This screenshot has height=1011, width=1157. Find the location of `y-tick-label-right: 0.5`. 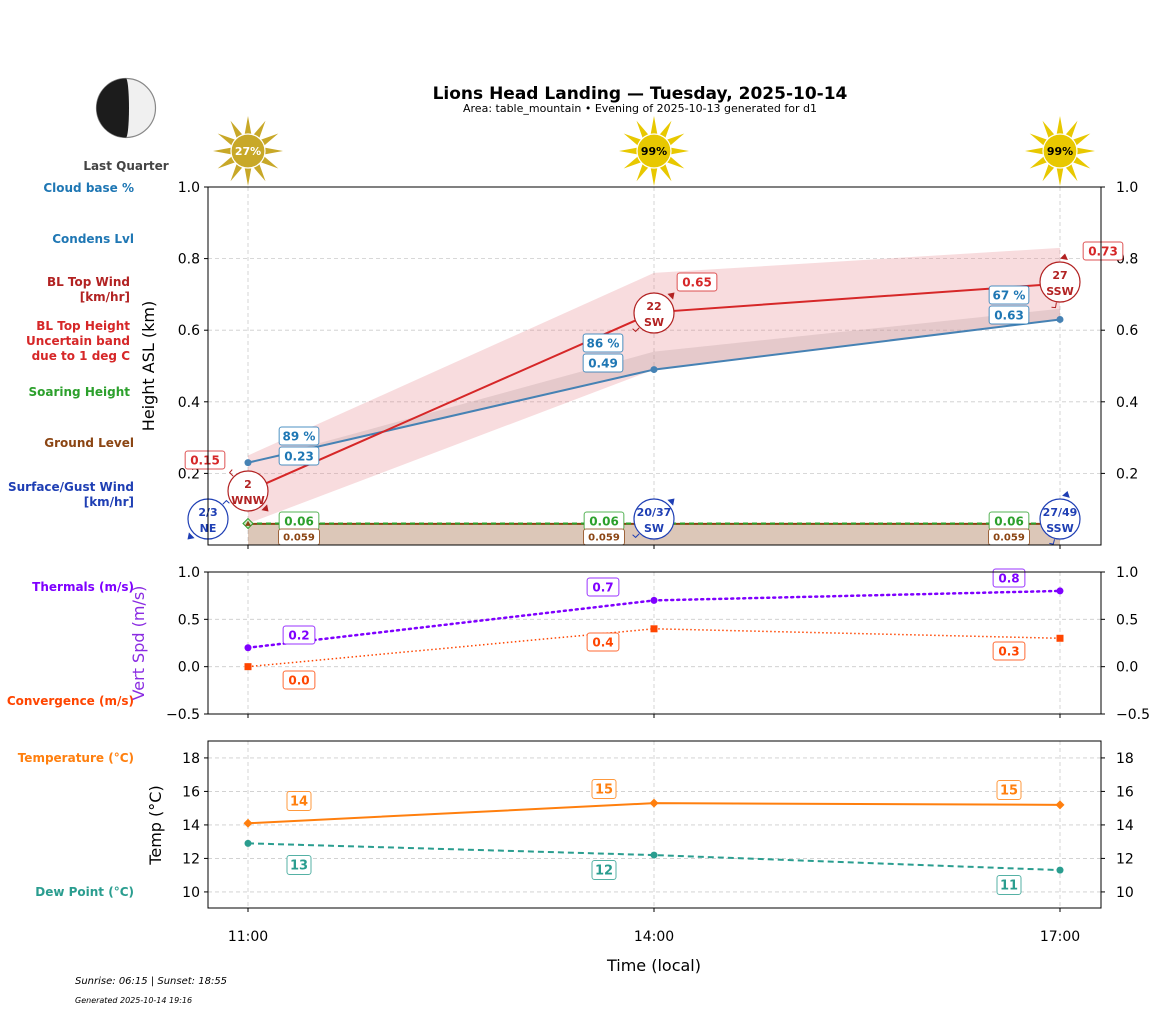

y-tick-label-right: 0.5 is located at coordinates (1127, 620).